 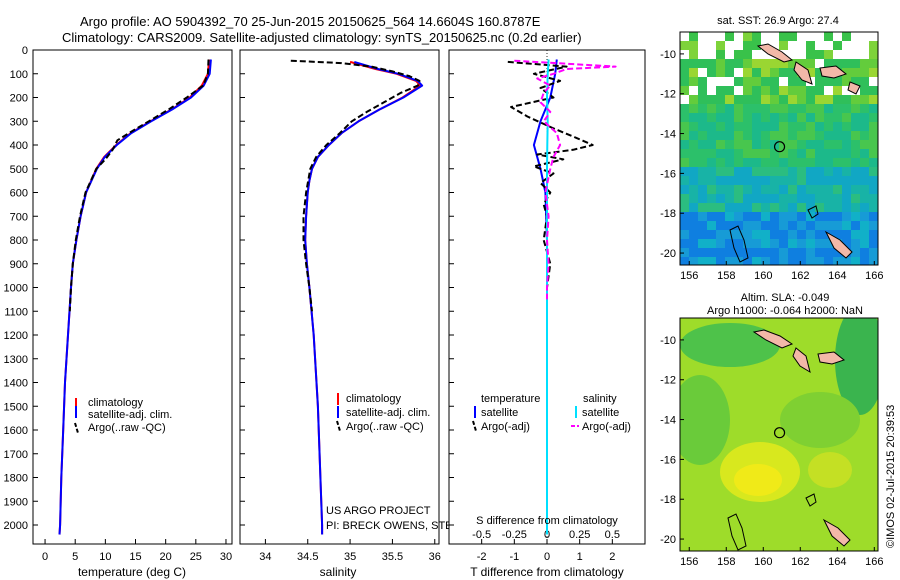 I want to click on temperature-xlabel: temperature (deg C), so click(x=132, y=572).